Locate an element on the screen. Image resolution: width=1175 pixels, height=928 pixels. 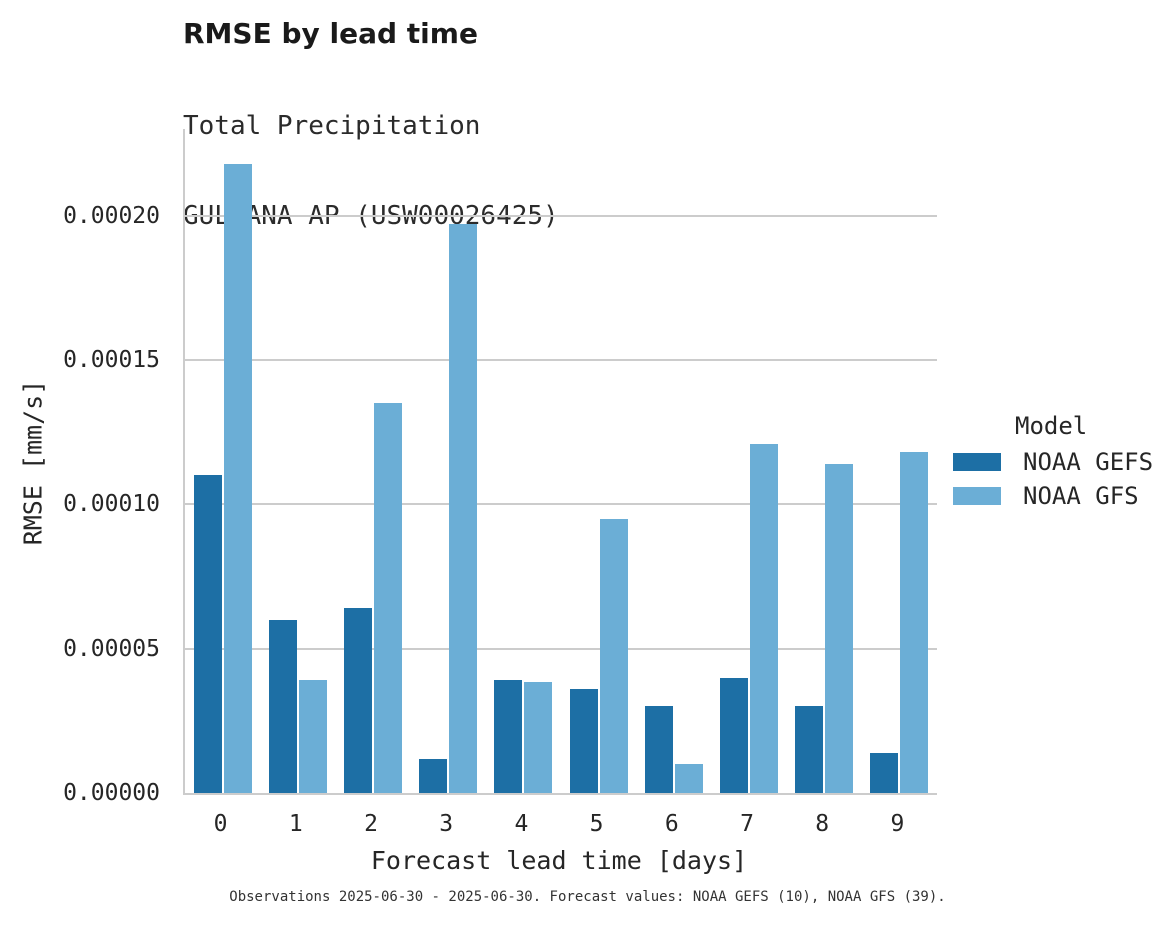
x-tick-0: 0 is located at coordinates (220, 824).